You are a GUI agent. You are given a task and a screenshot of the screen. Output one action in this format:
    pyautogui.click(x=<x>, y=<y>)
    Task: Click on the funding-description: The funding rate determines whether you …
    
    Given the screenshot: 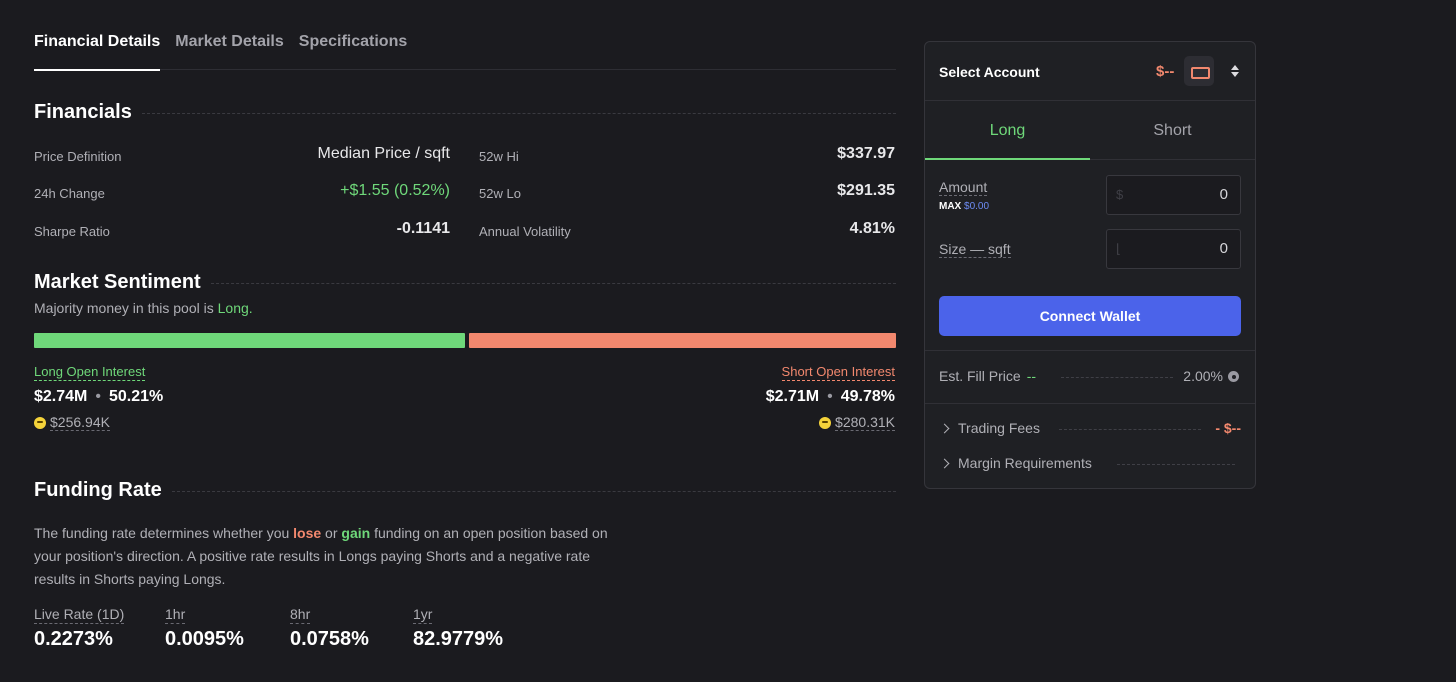 What is the action you would take?
    pyautogui.click(x=324, y=556)
    